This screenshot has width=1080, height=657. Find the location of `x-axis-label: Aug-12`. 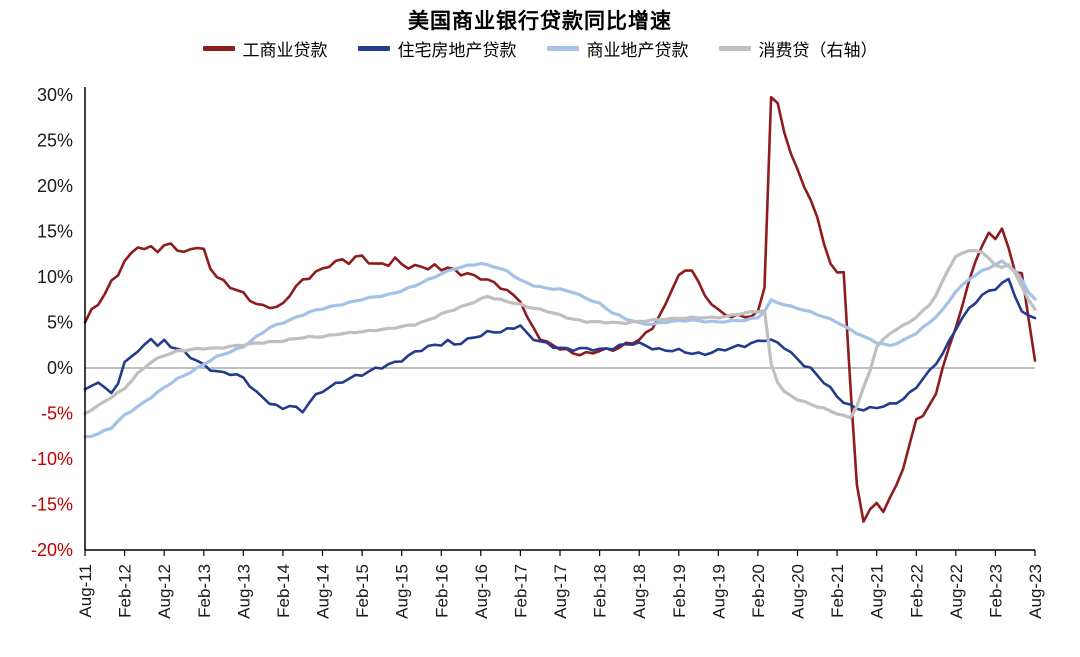

x-axis-label: Aug-12 is located at coordinates (164, 591).